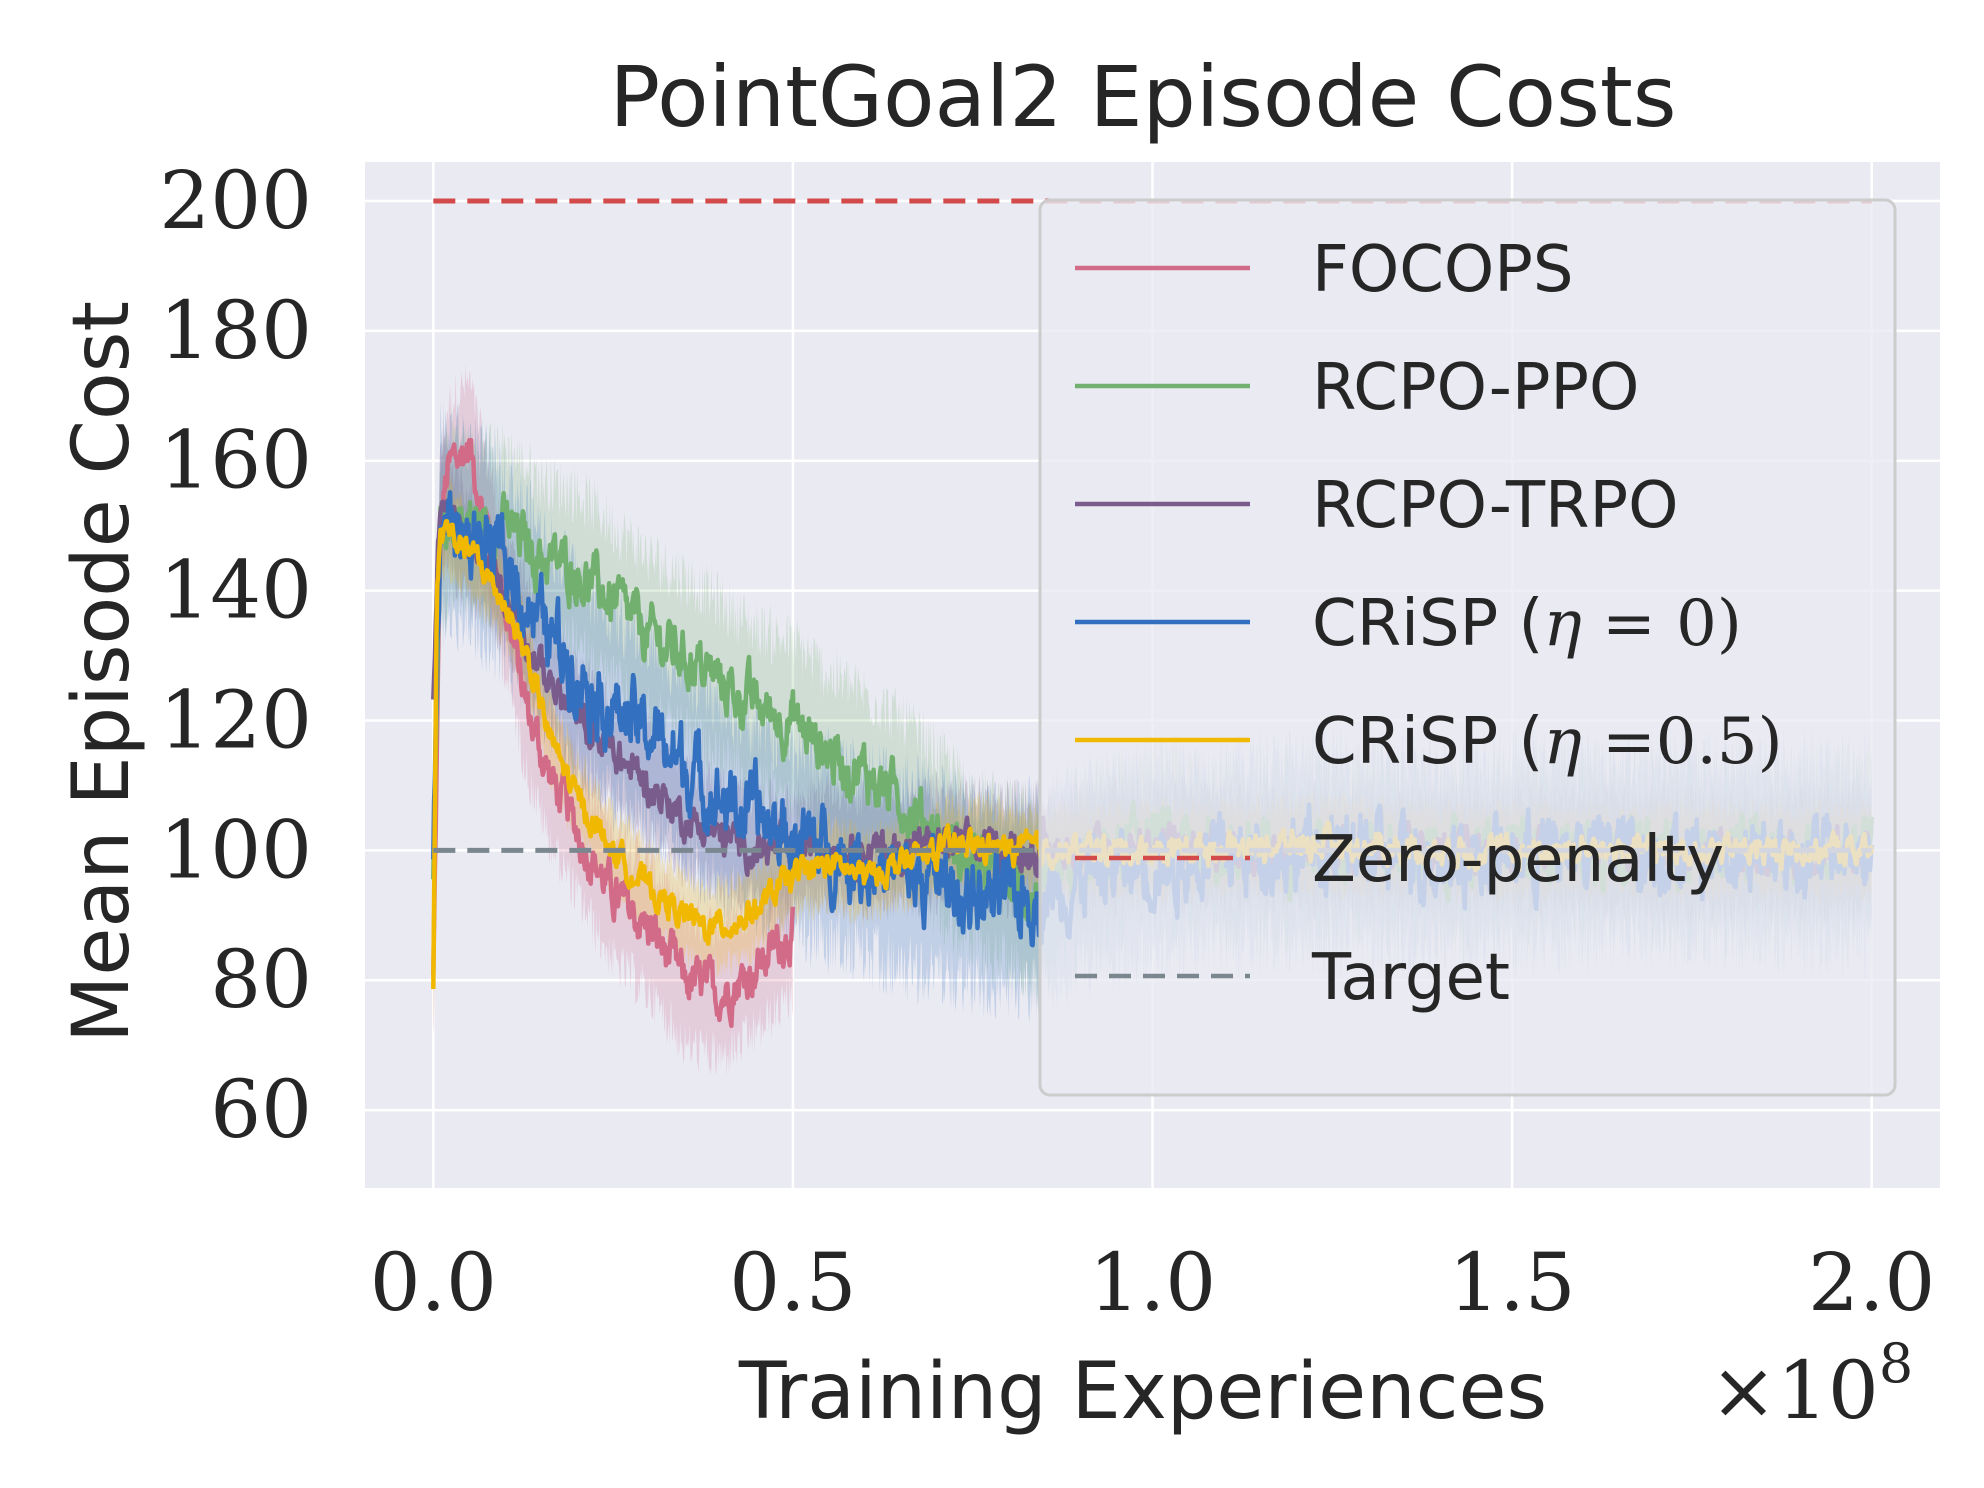 The width and height of the screenshot is (1984, 1488). What do you see at coordinates (1511, 1282) in the screenshot?
I see `x-tick-label: 1.5` at bounding box center [1511, 1282].